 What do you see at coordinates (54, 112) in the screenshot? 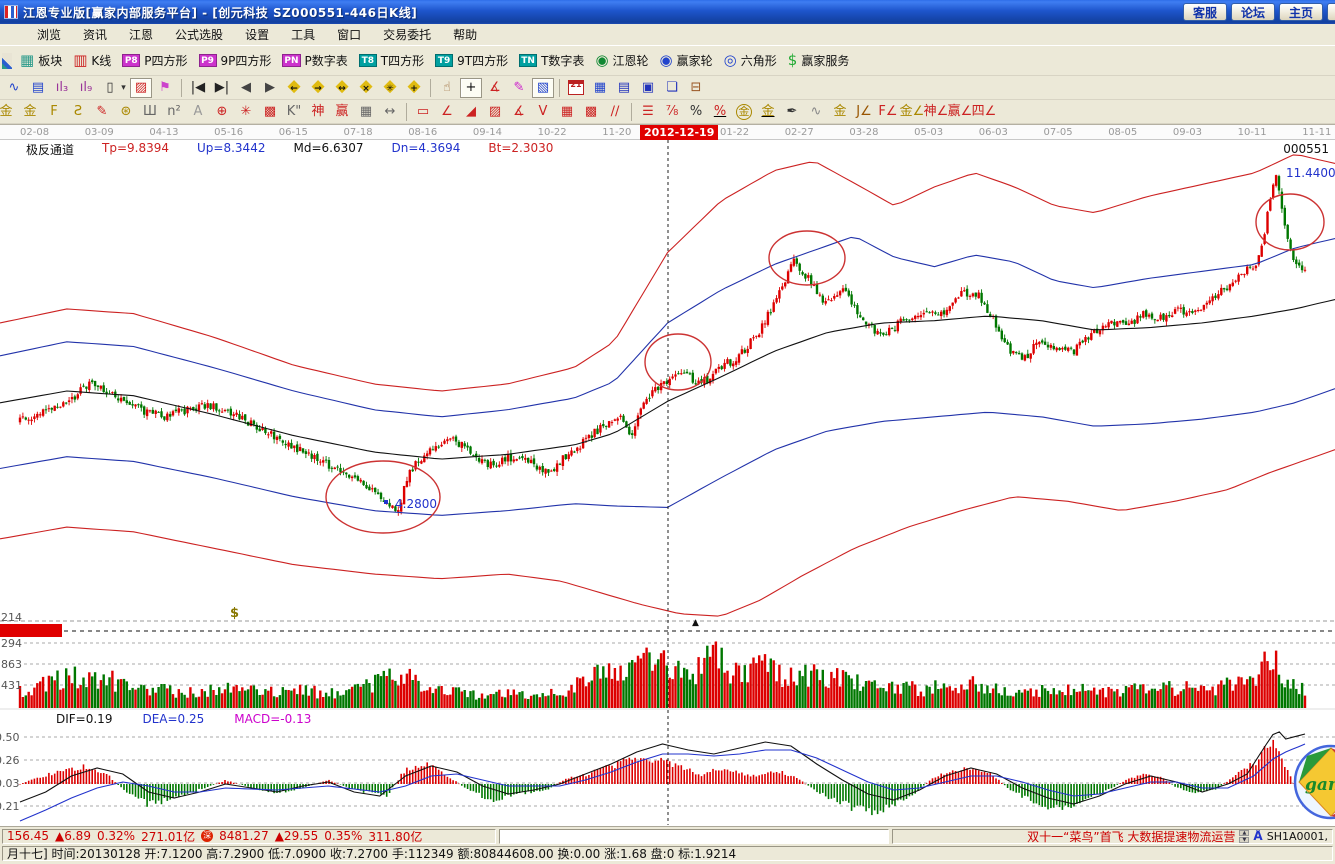
I see `fib-icon: F` at bounding box center [54, 112].